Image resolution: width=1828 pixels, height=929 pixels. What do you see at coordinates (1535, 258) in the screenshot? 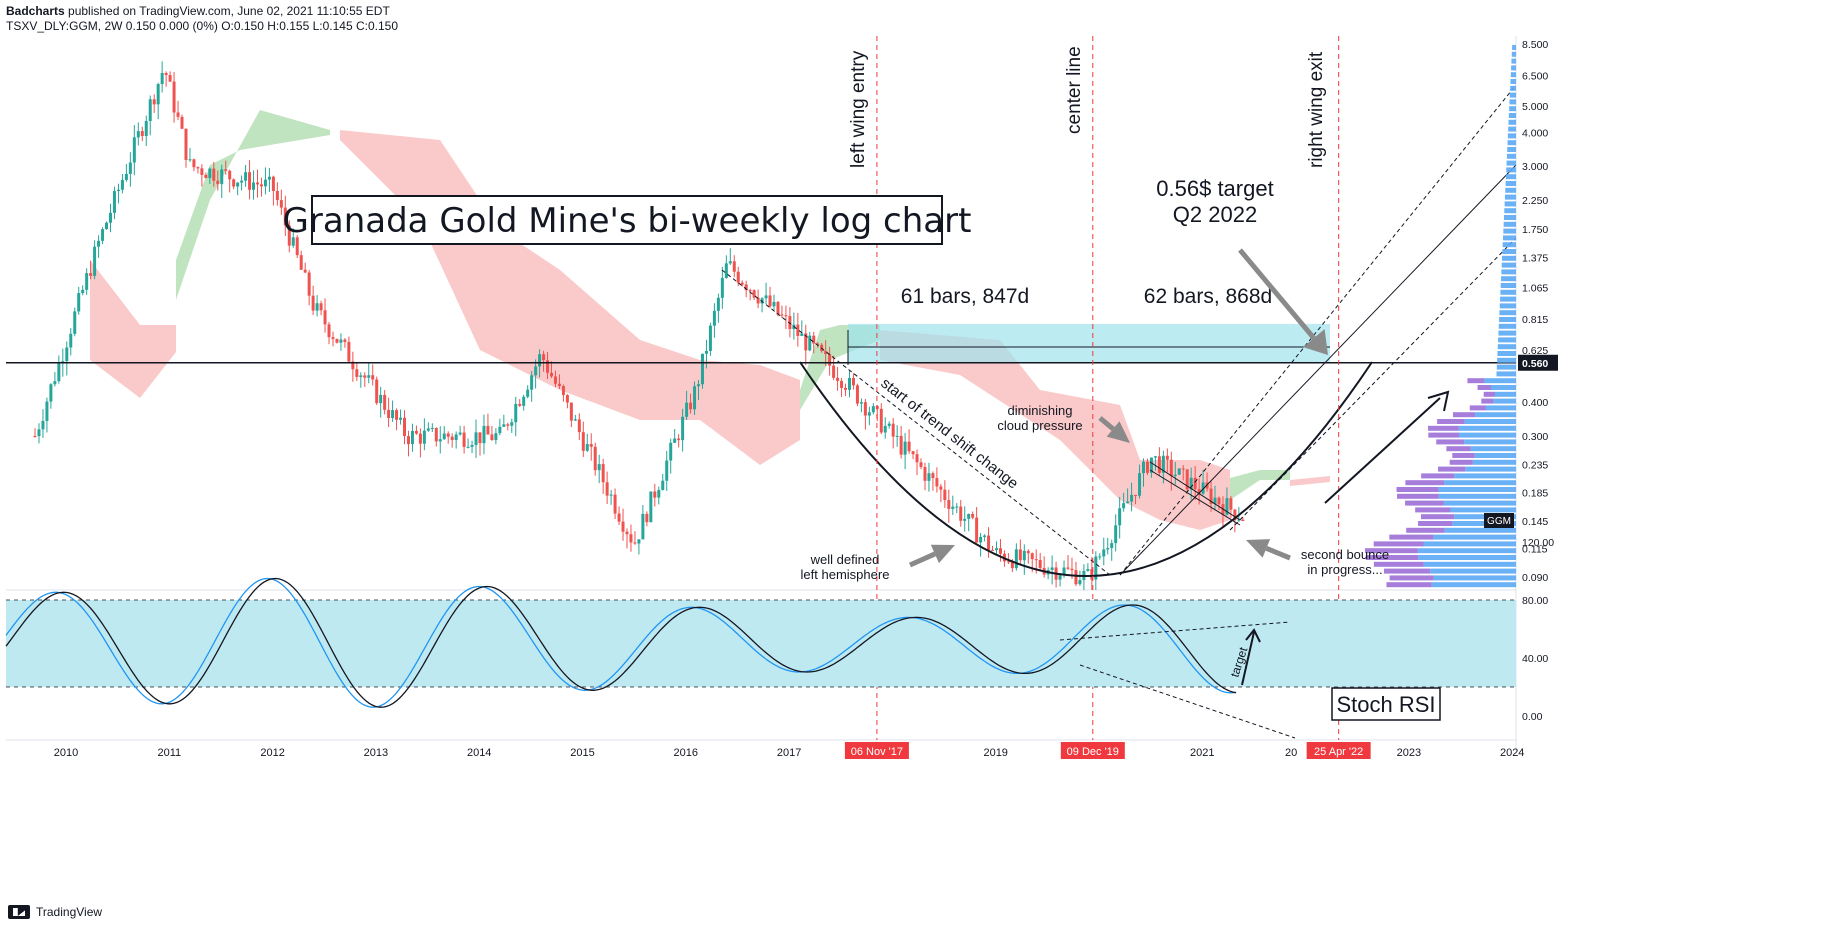
I see `price-axis-label: 1.375` at bounding box center [1535, 258].